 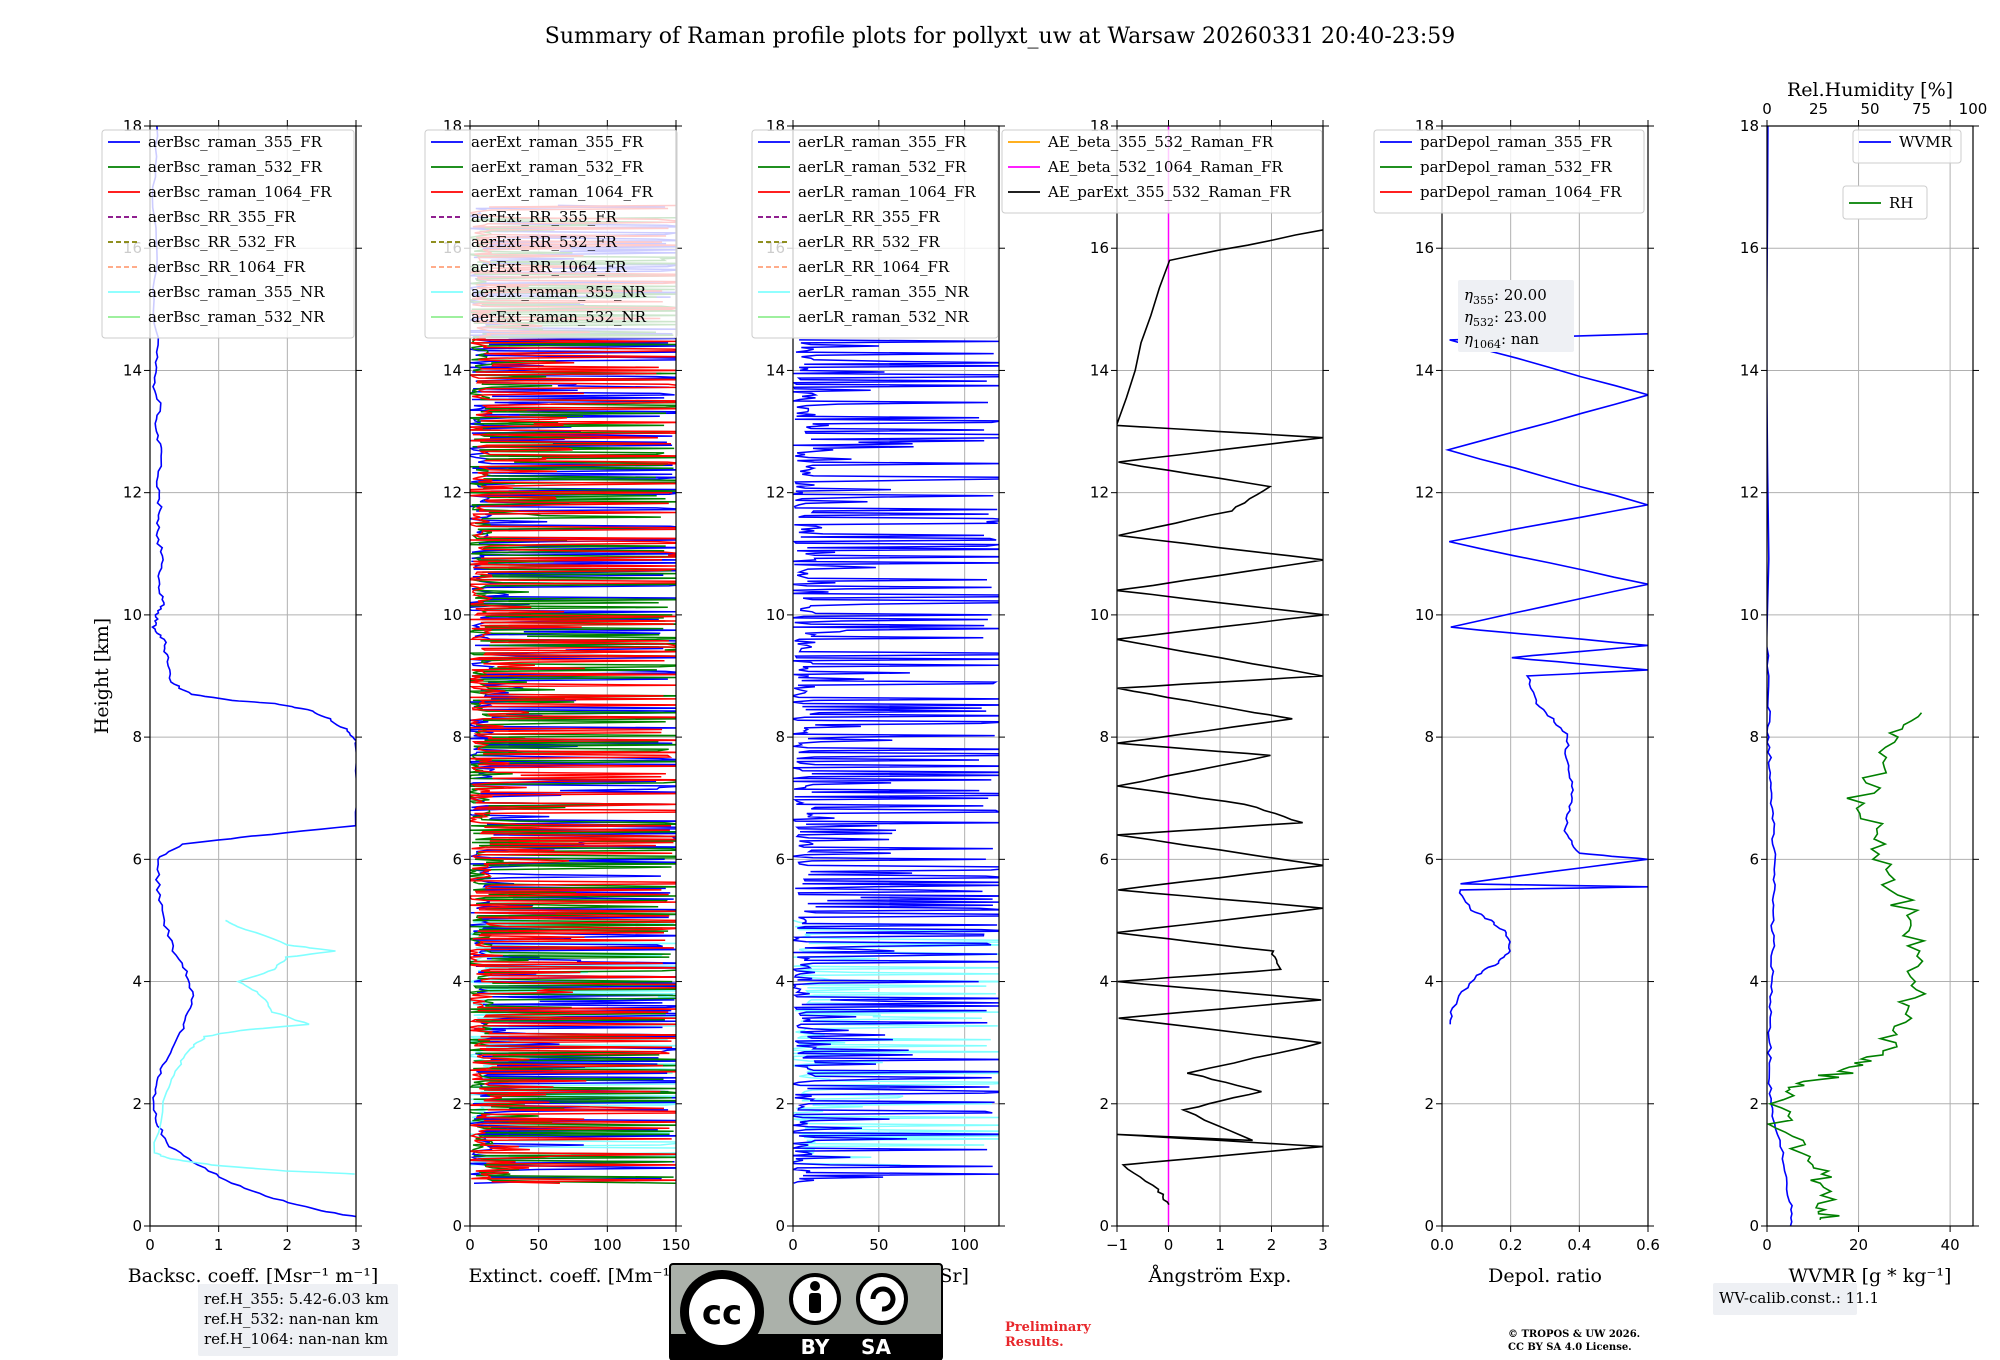 What do you see at coordinates (780, 1226) in the screenshot?
I see `ytick-label-lr: 0` at bounding box center [780, 1226].